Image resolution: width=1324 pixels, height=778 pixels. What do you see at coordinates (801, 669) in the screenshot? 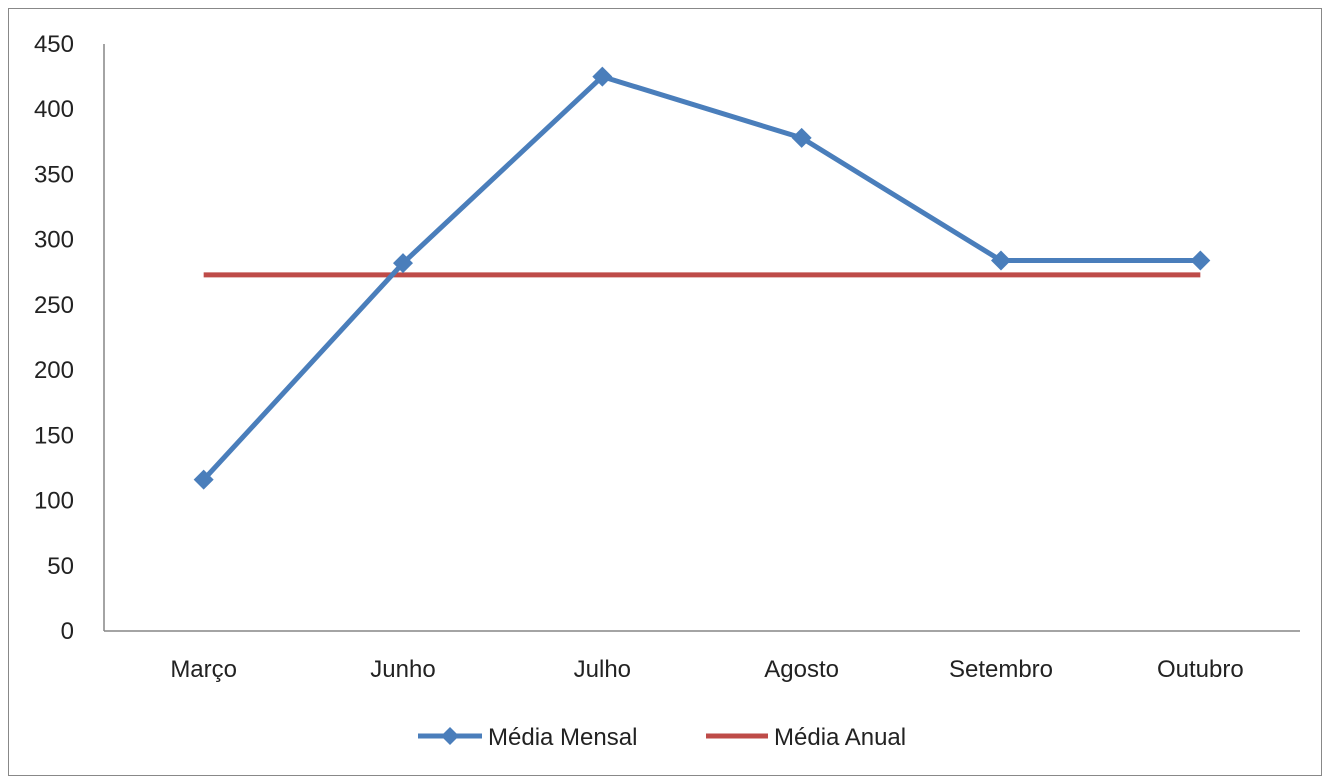
I see `x-tick-label: Agosto` at bounding box center [801, 669].